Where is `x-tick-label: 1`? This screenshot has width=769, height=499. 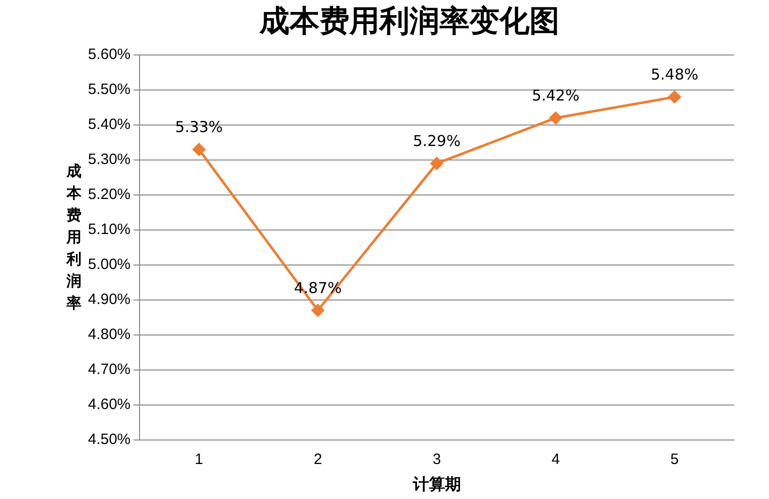
x-tick-label: 1 is located at coordinates (199, 459).